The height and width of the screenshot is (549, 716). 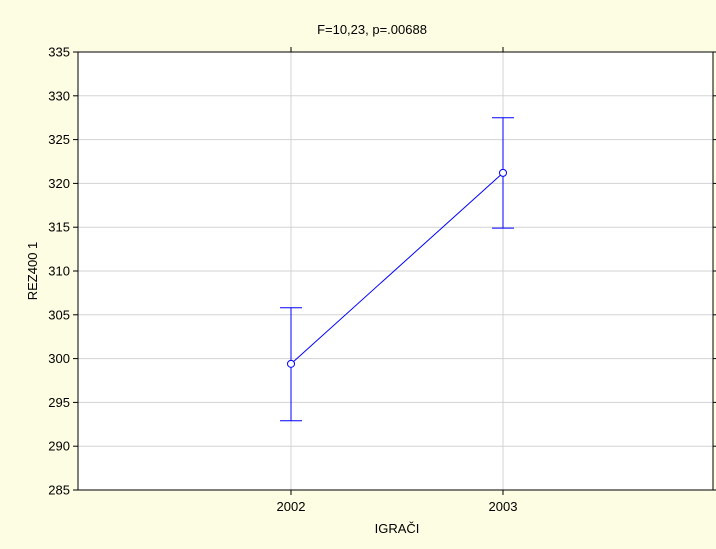 I want to click on series-line, so click(x=397, y=268).